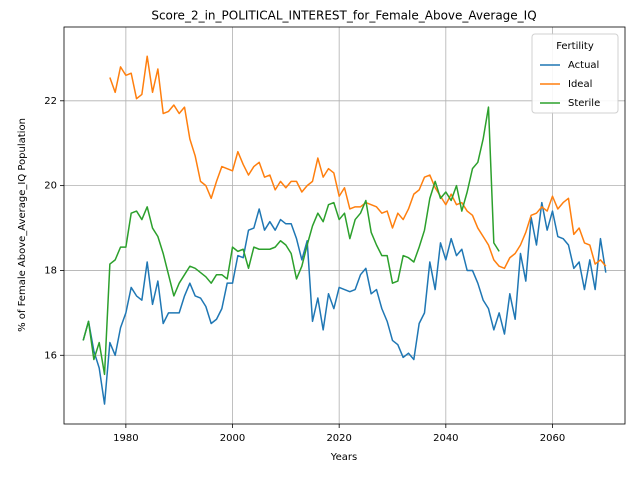 This screenshot has height=480, width=640. Describe the element at coordinates (50, 270) in the screenshot. I see `y-tick-label: 18` at that location.